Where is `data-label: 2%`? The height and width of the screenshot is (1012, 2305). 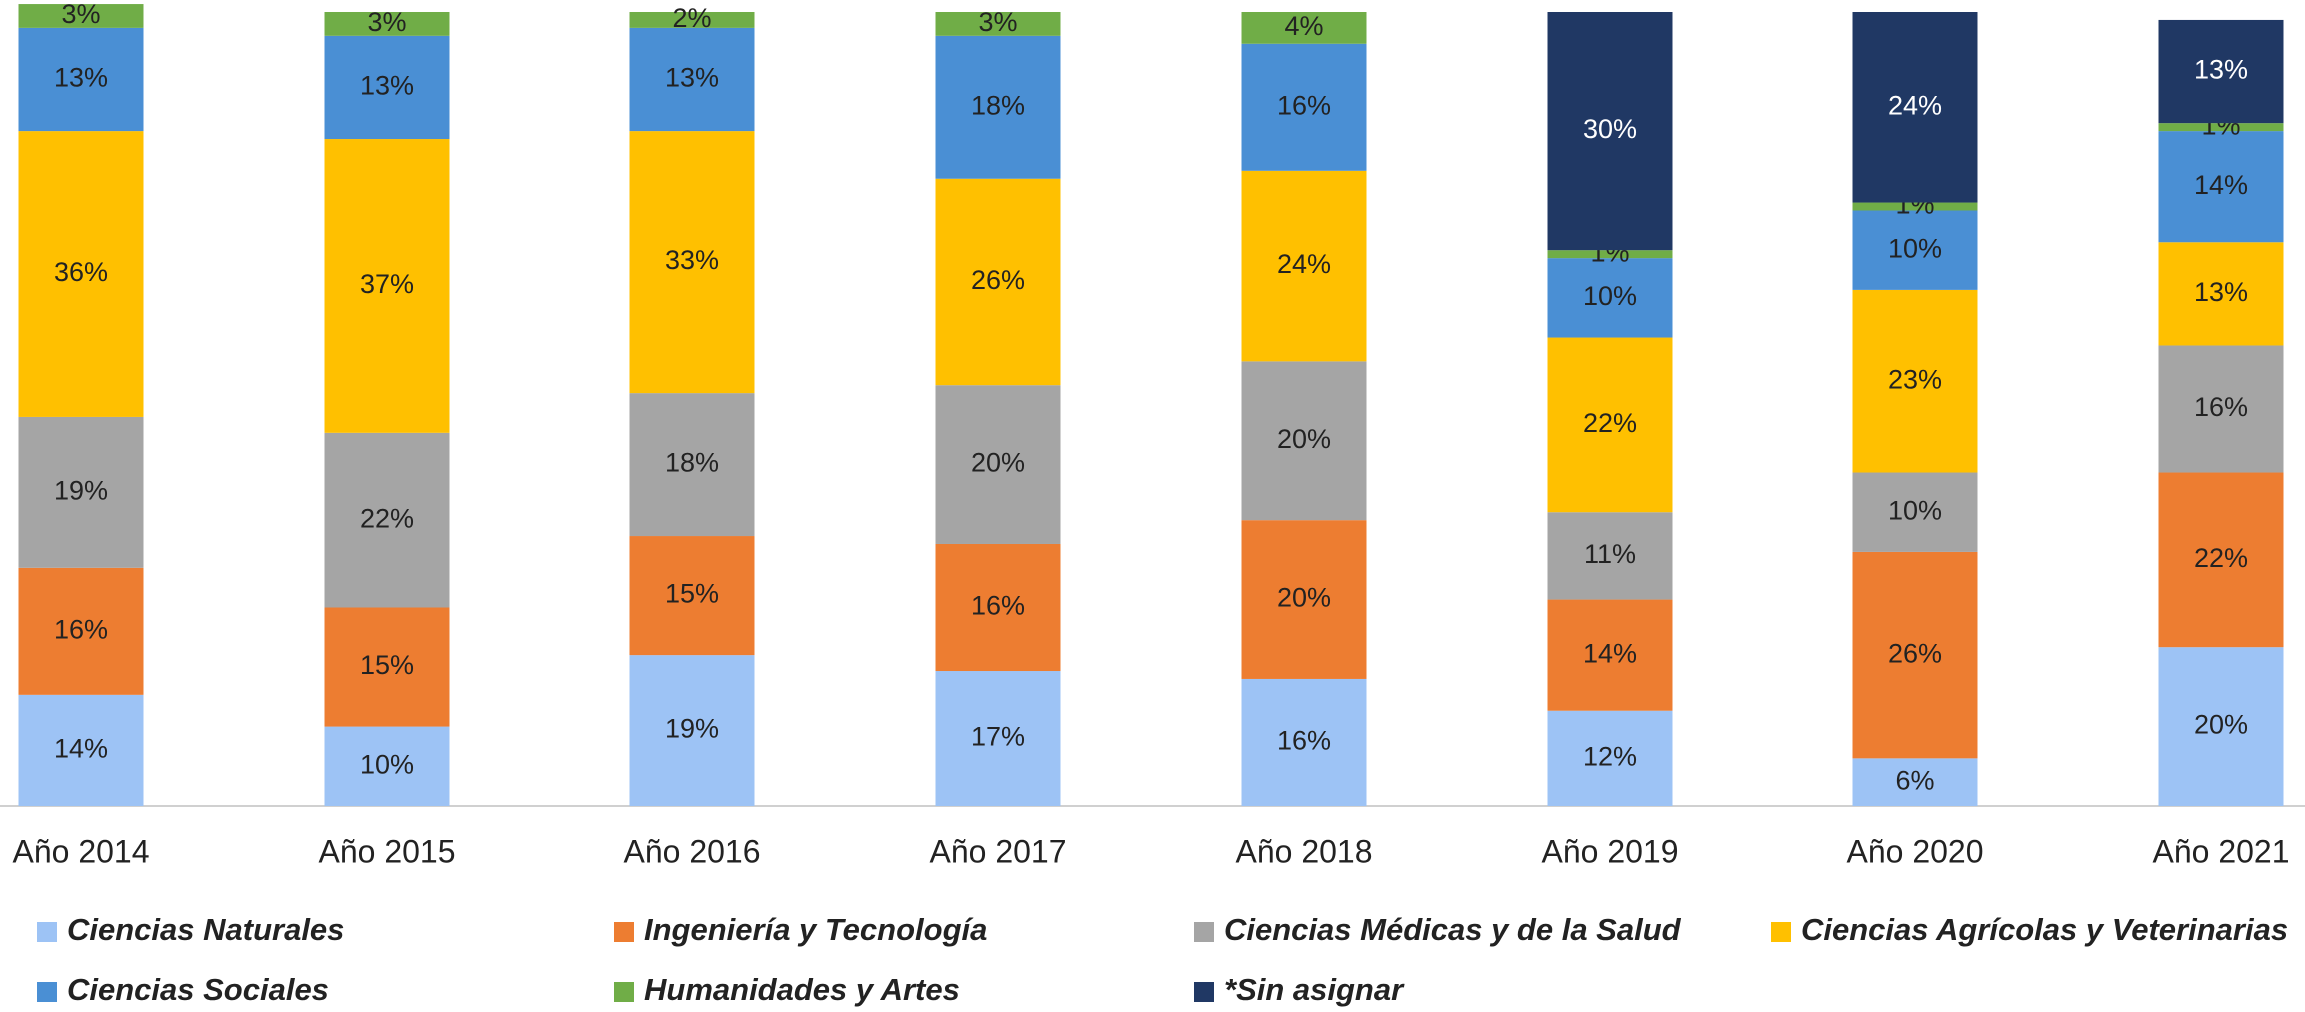 data-label: 2% is located at coordinates (691, 18).